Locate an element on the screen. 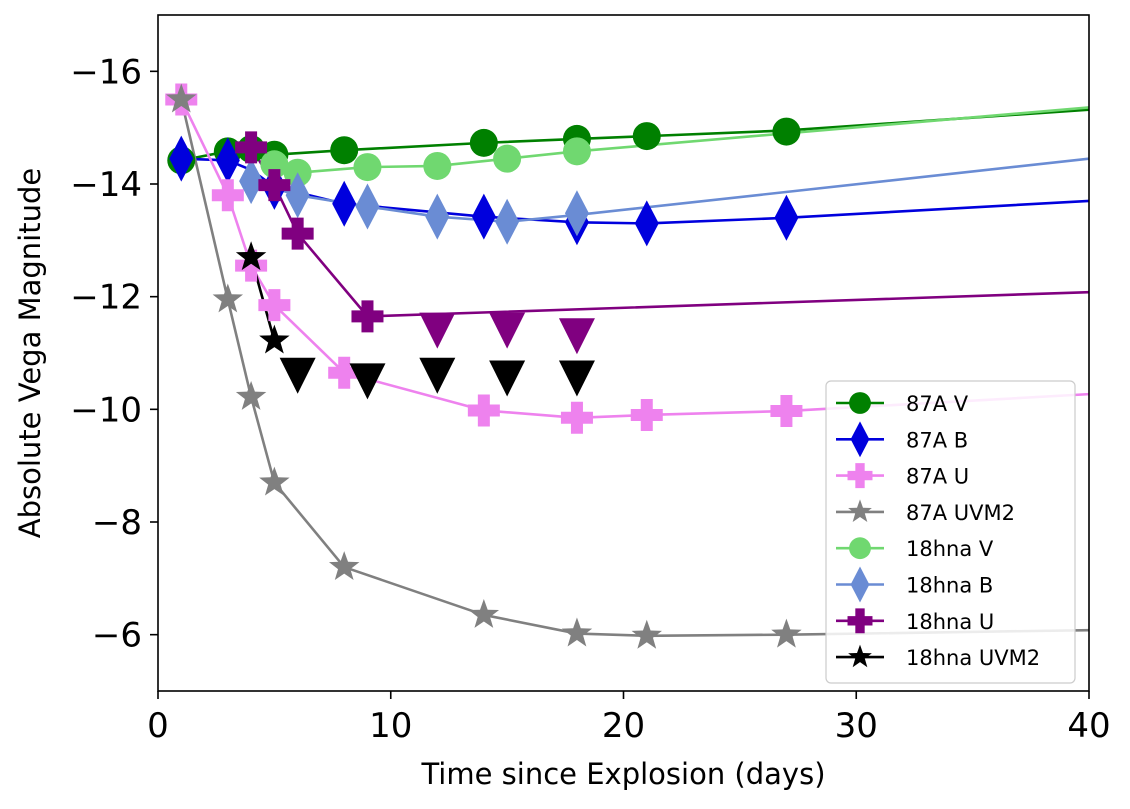 The width and height of the screenshot is (1130, 809). legend-label: 87A B is located at coordinates (937, 440).